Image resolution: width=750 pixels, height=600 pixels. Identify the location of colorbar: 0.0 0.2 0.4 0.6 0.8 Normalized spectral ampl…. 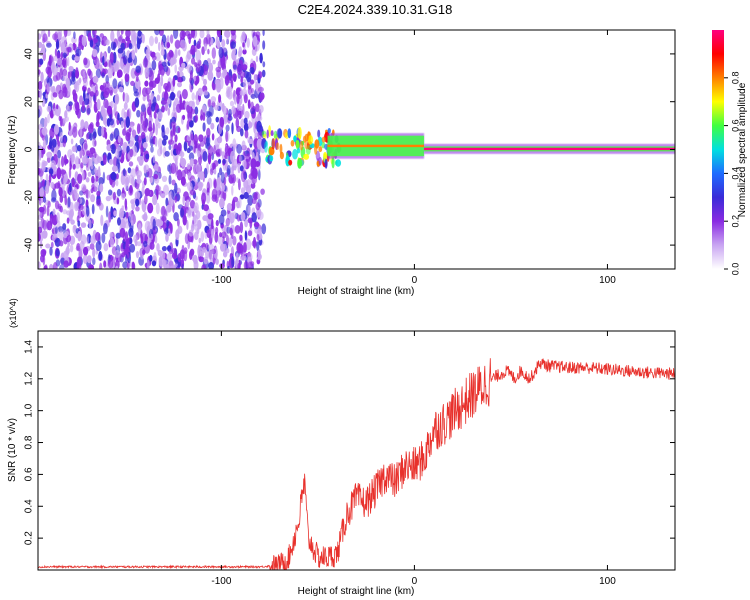
(730, 152).